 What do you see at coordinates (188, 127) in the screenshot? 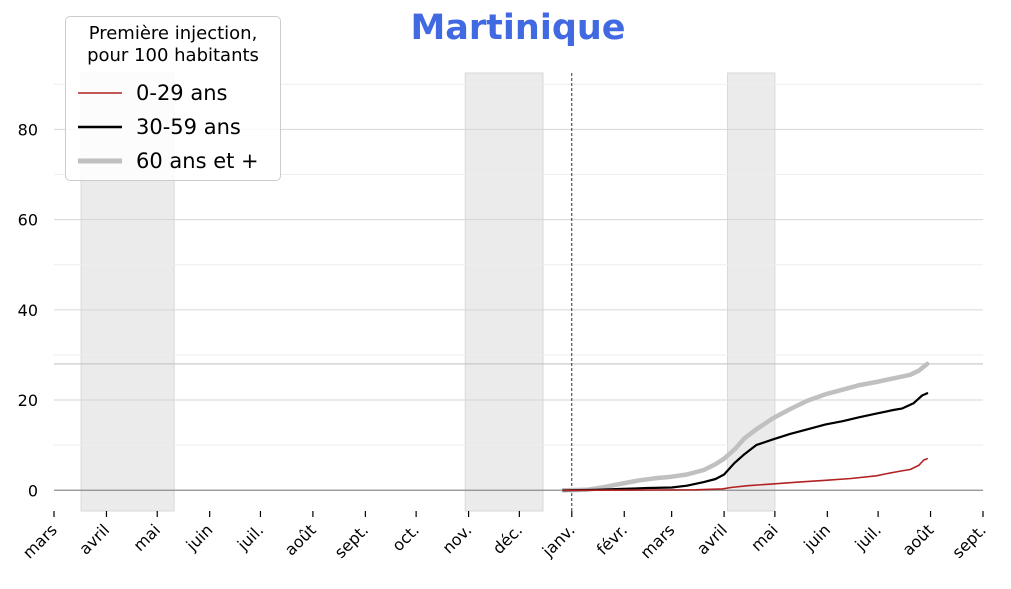
I see `legend-label-30-59: 30-59 ans` at bounding box center [188, 127].